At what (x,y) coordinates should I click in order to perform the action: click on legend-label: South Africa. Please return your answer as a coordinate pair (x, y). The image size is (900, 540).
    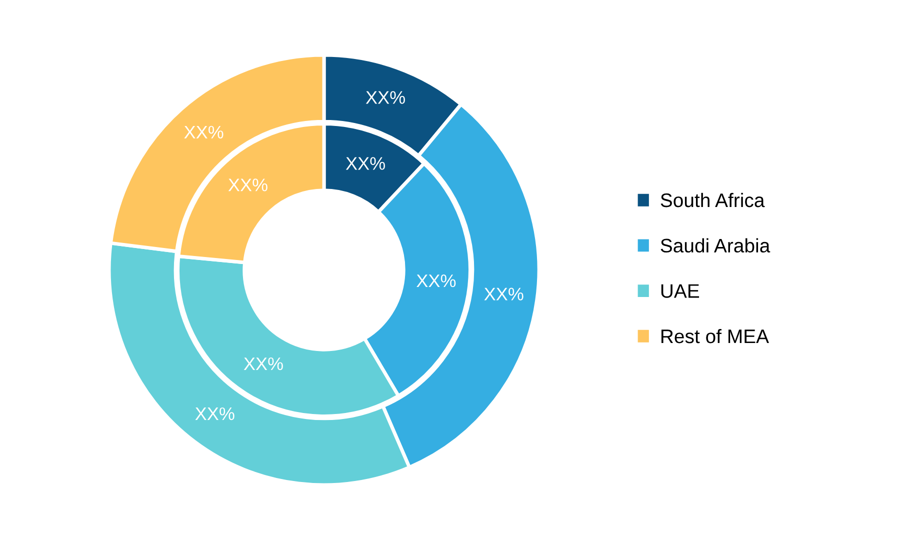
    Looking at the image, I should click on (712, 200).